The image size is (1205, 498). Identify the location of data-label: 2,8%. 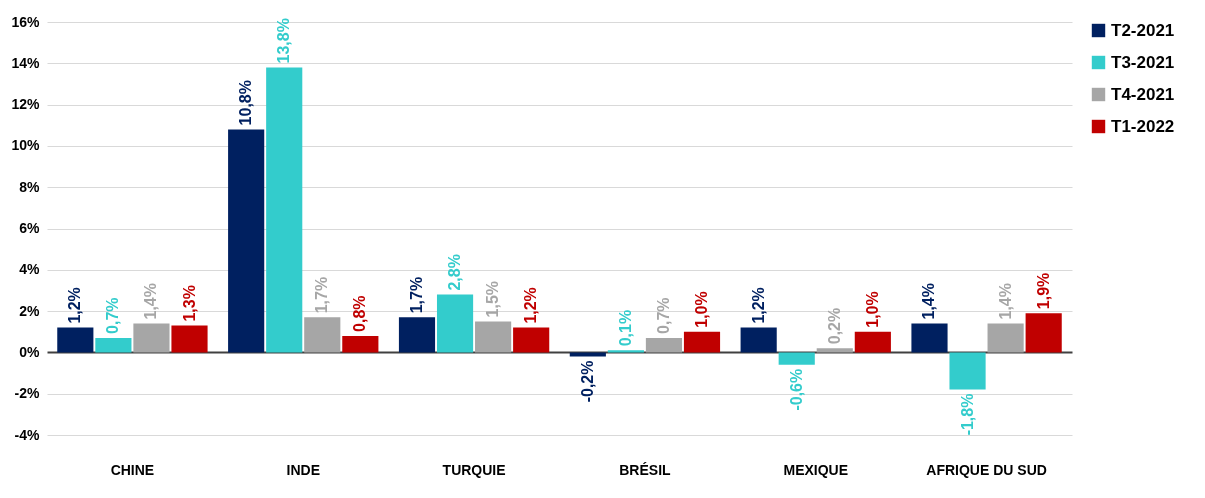
(455, 272).